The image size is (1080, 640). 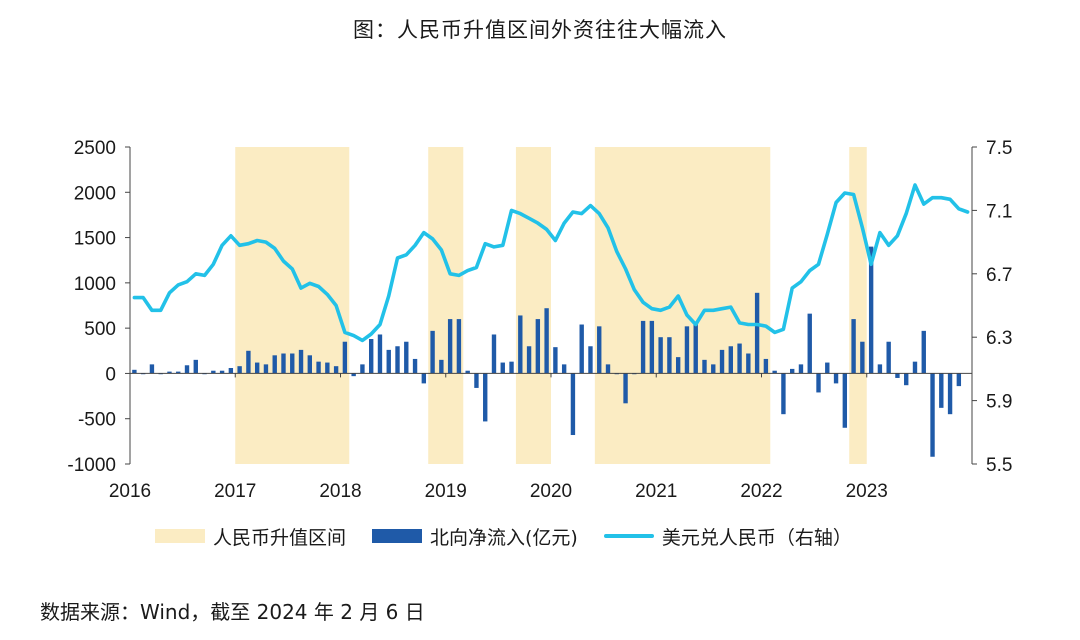 I want to click on right-tick-label: 5.9, so click(x=999, y=402).